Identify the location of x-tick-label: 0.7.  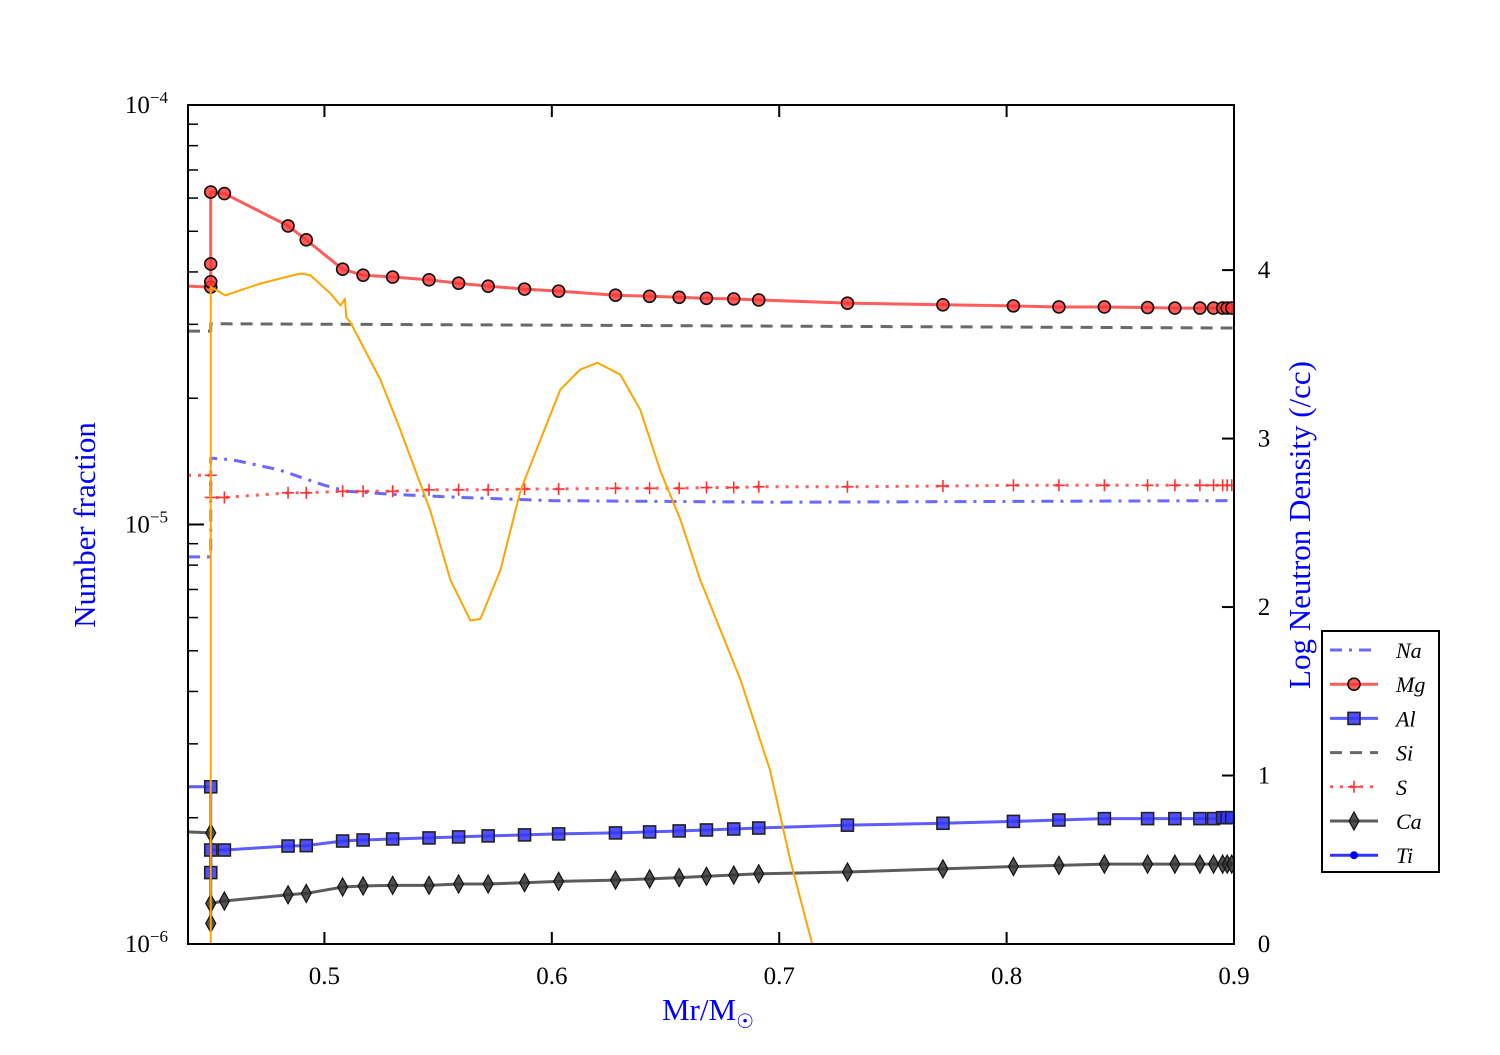
(779, 976).